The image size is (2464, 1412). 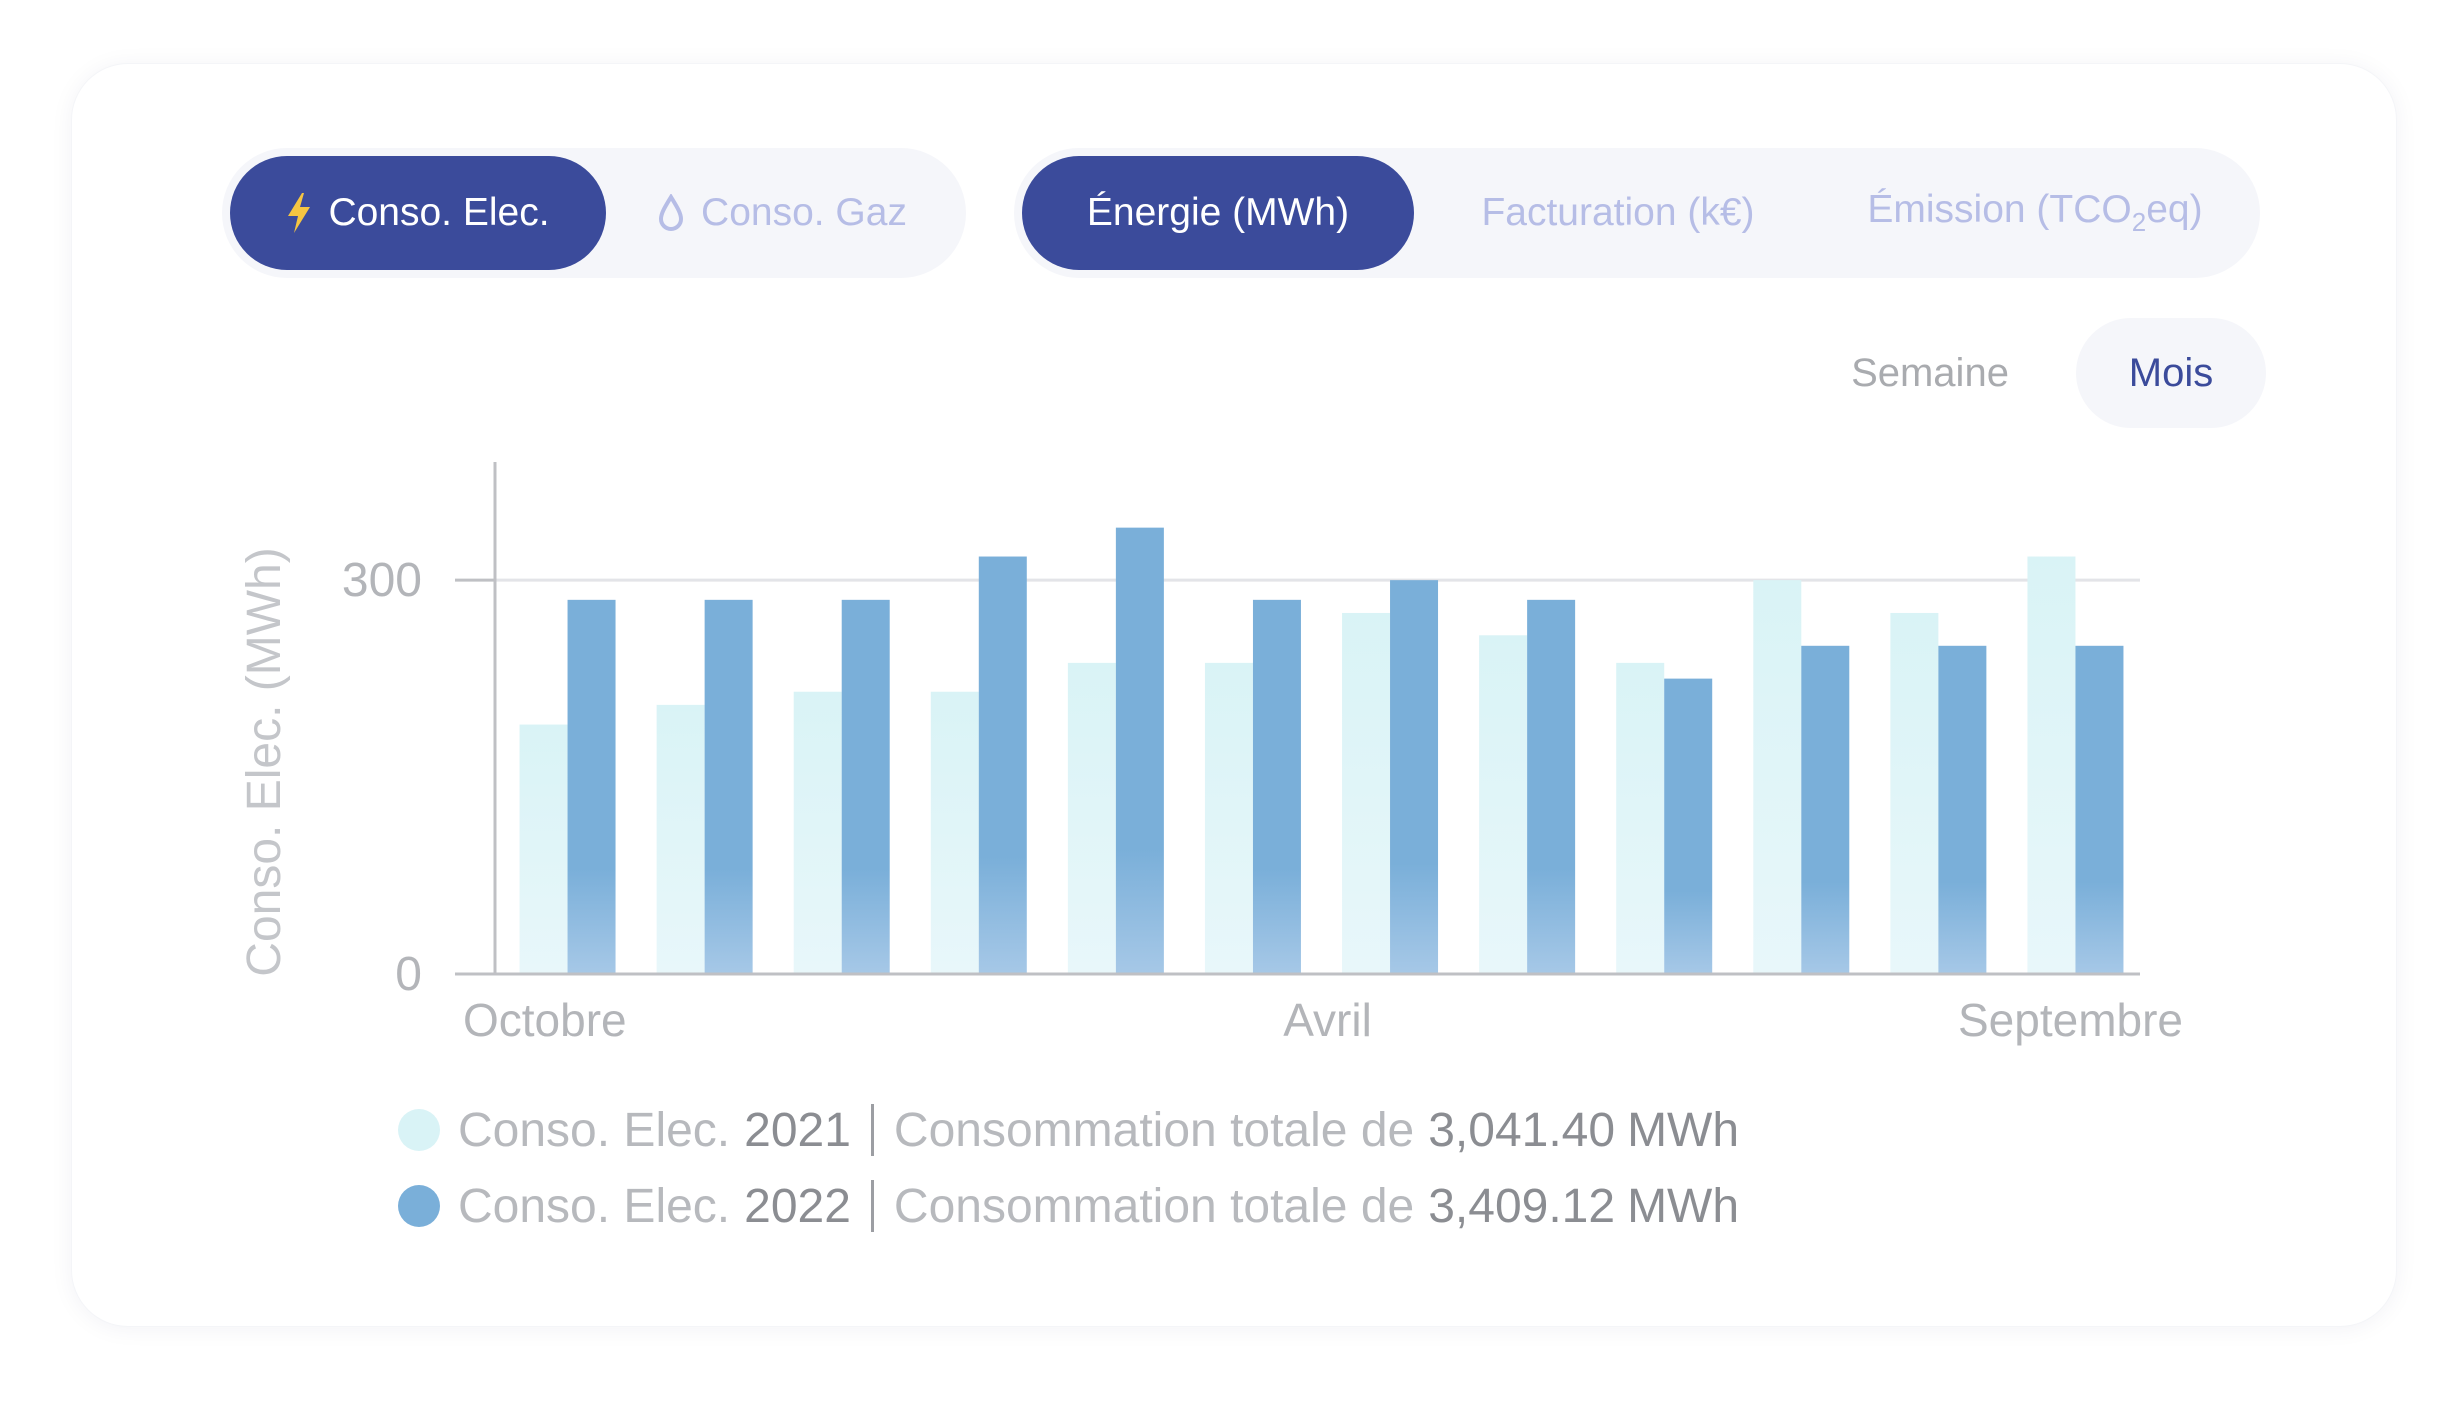 I want to click on bar-2022-Avr, so click(x=1414, y=777).